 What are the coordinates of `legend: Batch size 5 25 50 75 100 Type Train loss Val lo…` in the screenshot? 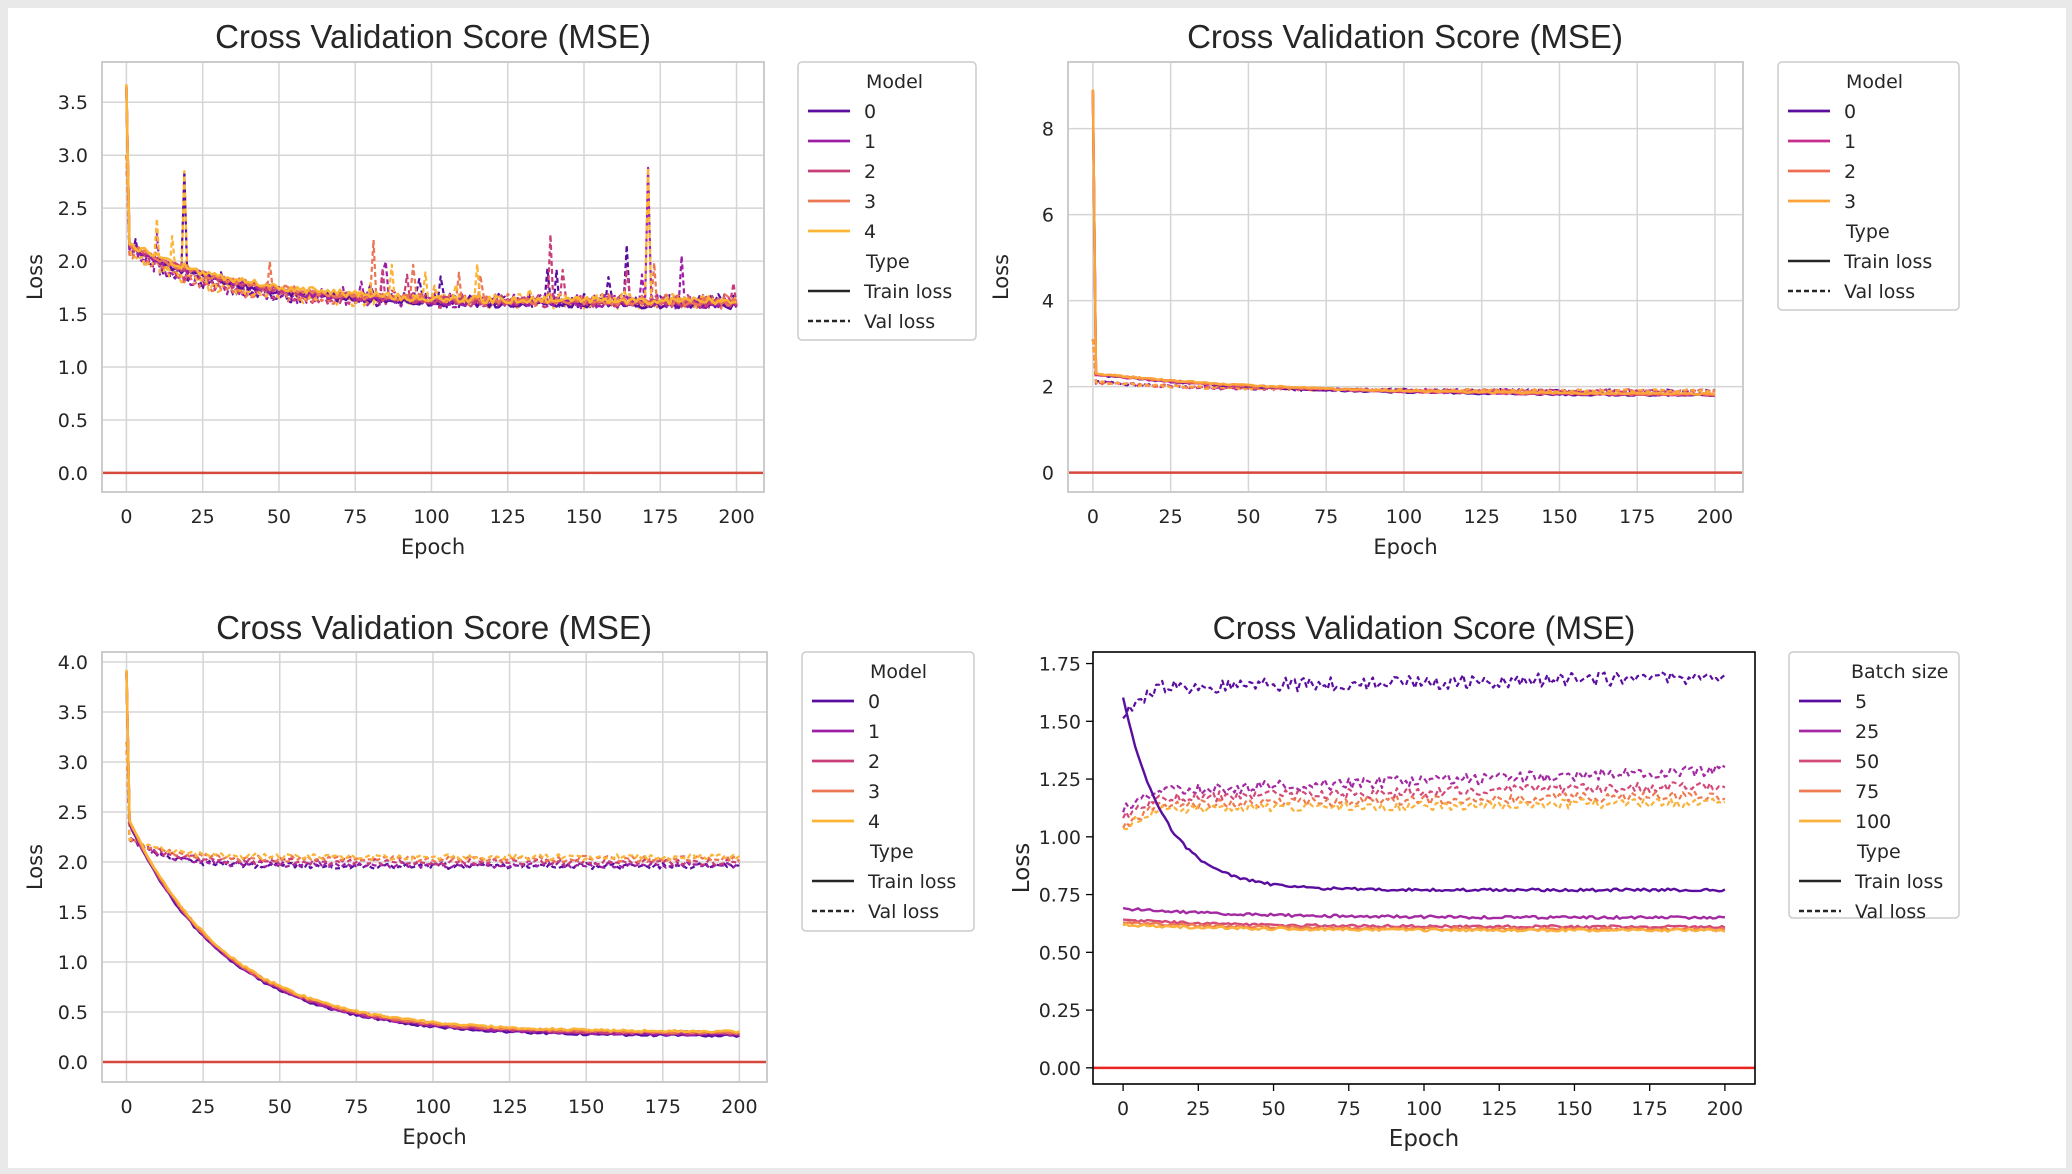 It's located at (1874, 787).